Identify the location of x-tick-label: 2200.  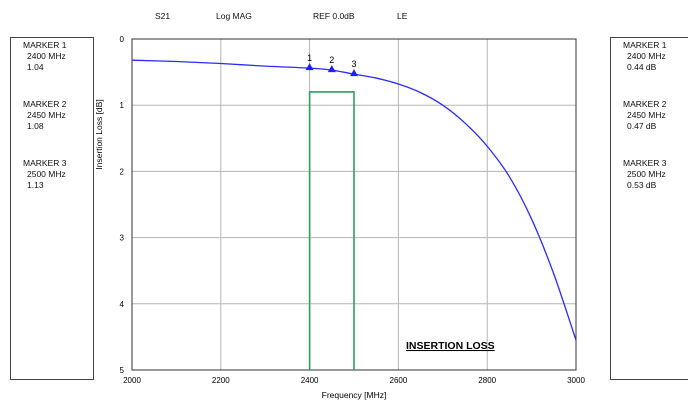
(221, 380).